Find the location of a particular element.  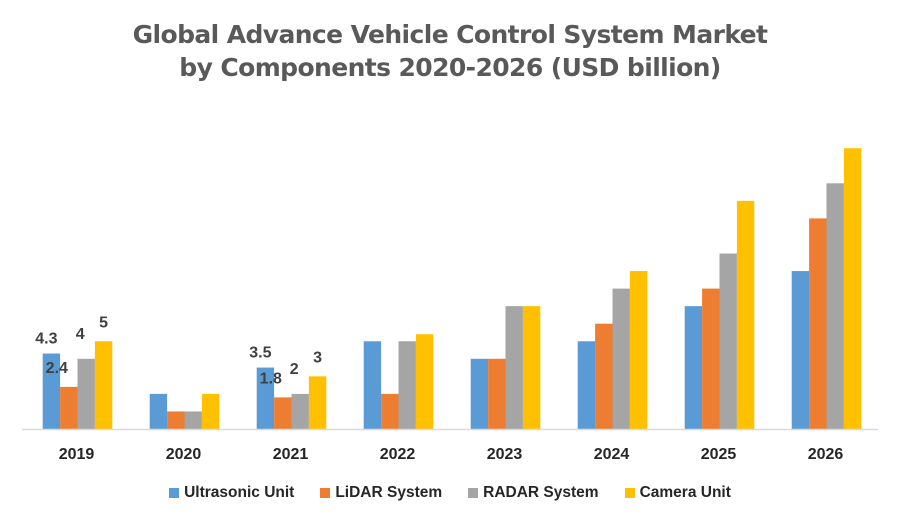

chart-title-line-2: by Components 2020-2026 (USD billion) is located at coordinates (450, 67).